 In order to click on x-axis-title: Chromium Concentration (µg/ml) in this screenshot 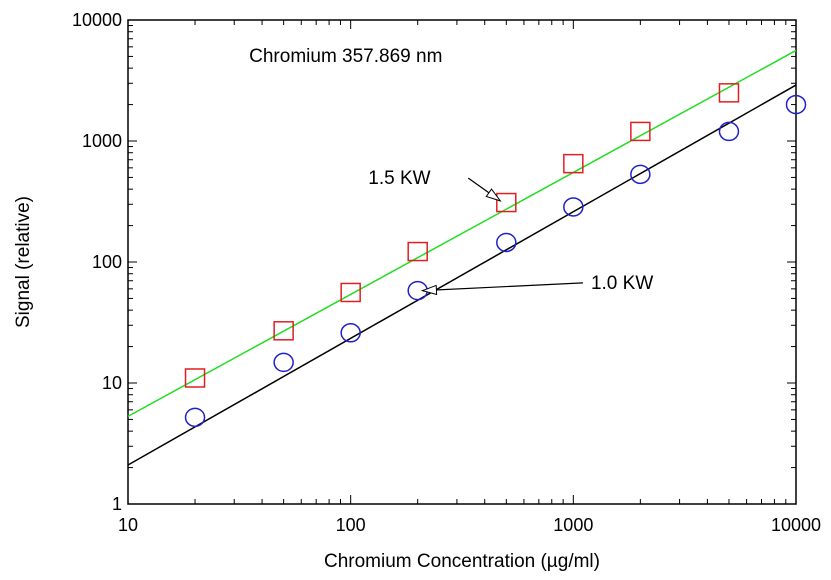, I will do `click(462, 561)`.